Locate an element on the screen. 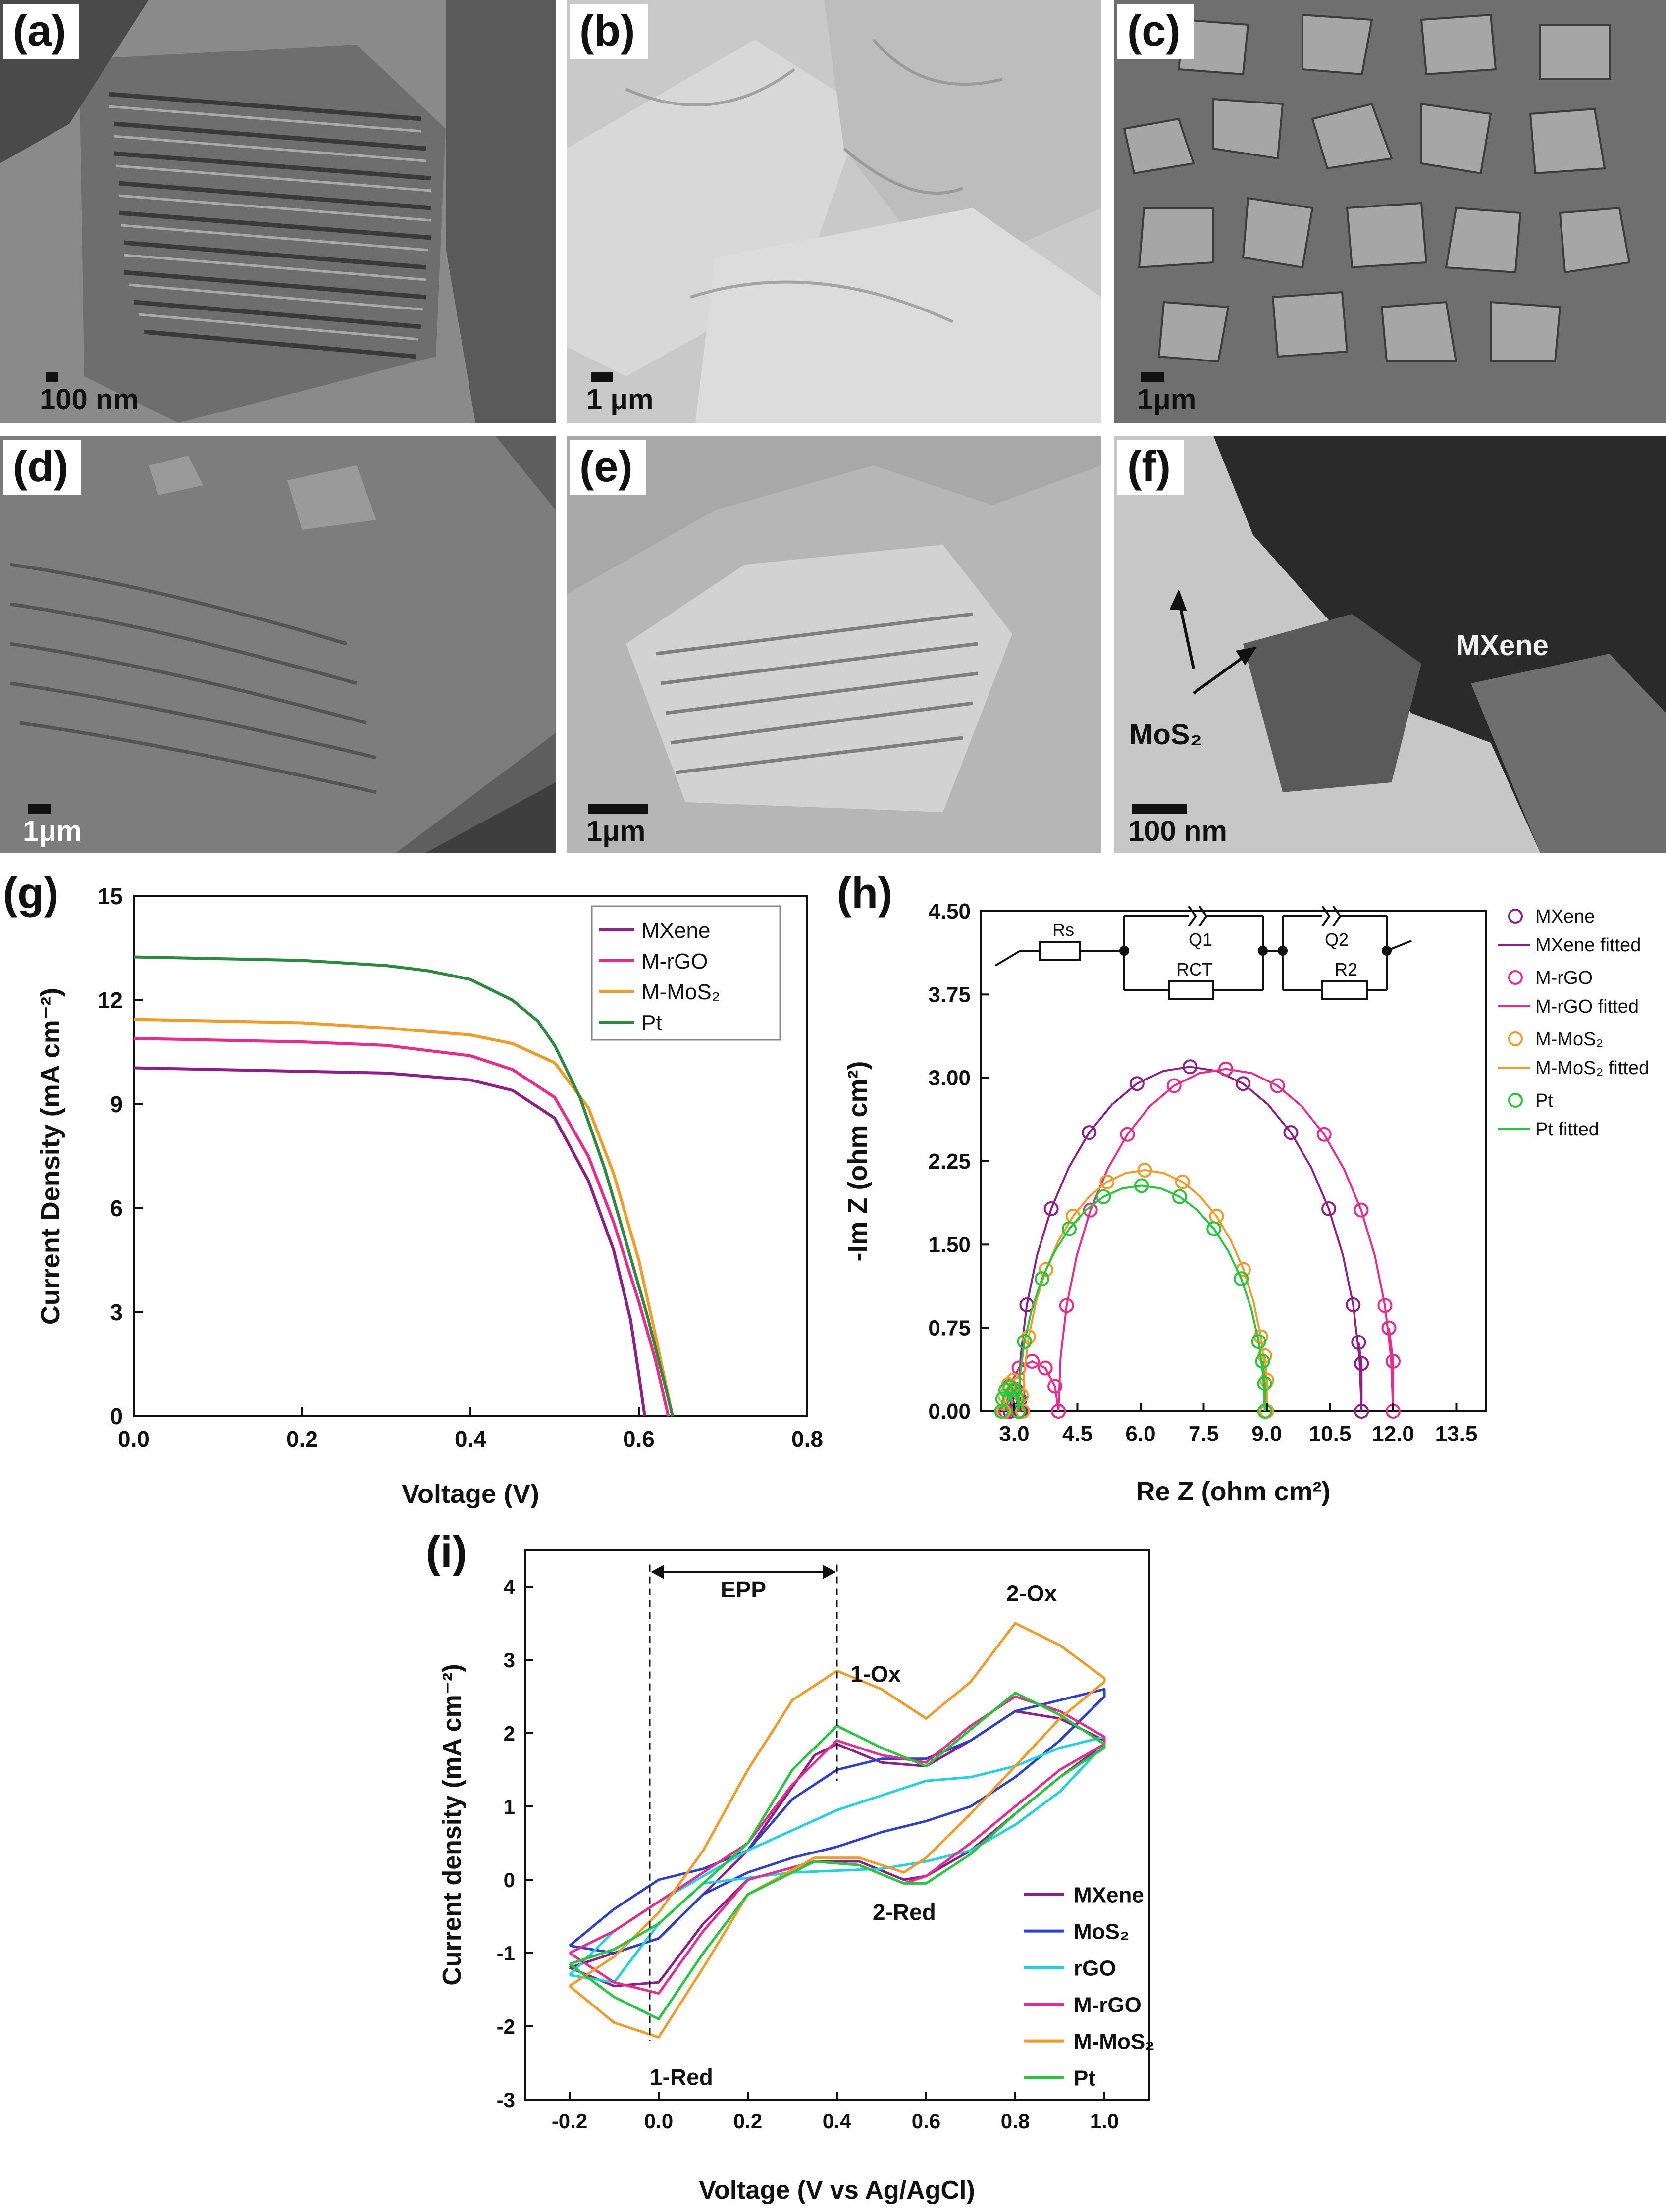 Image resolution: width=1666 pixels, height=2212 pixels. scale-bar-f is located at coordinates (1159, 809).